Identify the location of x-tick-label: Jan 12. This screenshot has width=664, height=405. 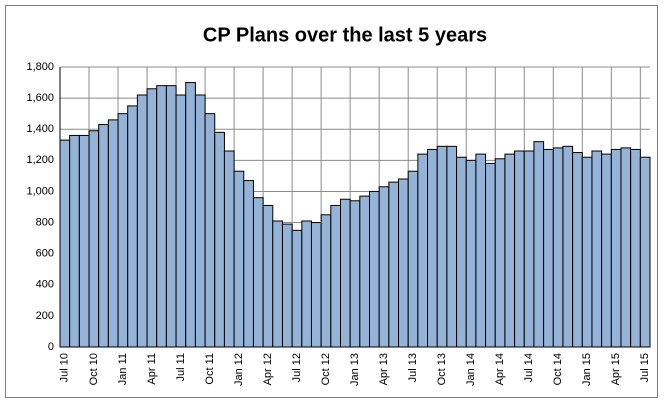
(239, 369).